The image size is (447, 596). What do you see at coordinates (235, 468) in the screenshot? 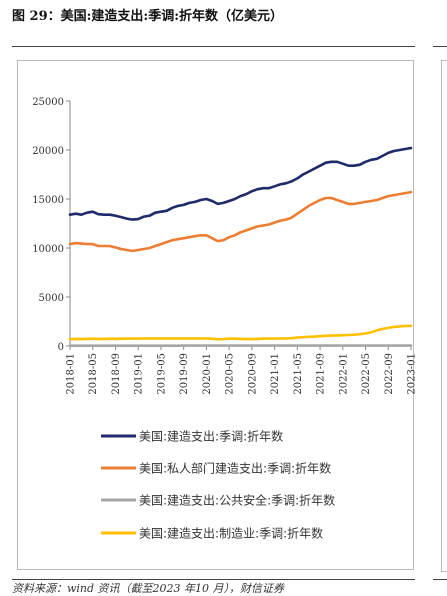
I see `legend-label: 美国:私人部门建造支出:季调:折年数` at bounding box center [235, 468].